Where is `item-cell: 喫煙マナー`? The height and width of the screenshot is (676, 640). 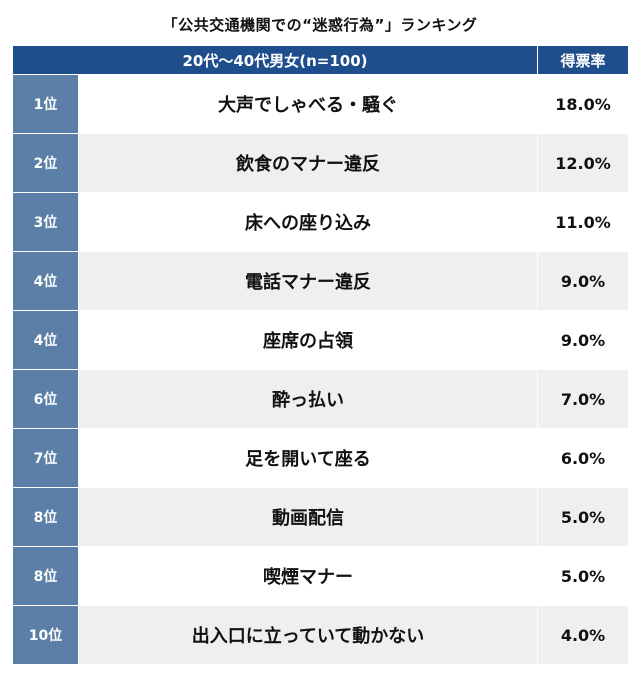 item-cell: 喫煙マナー is located at coordinates (308, 576).